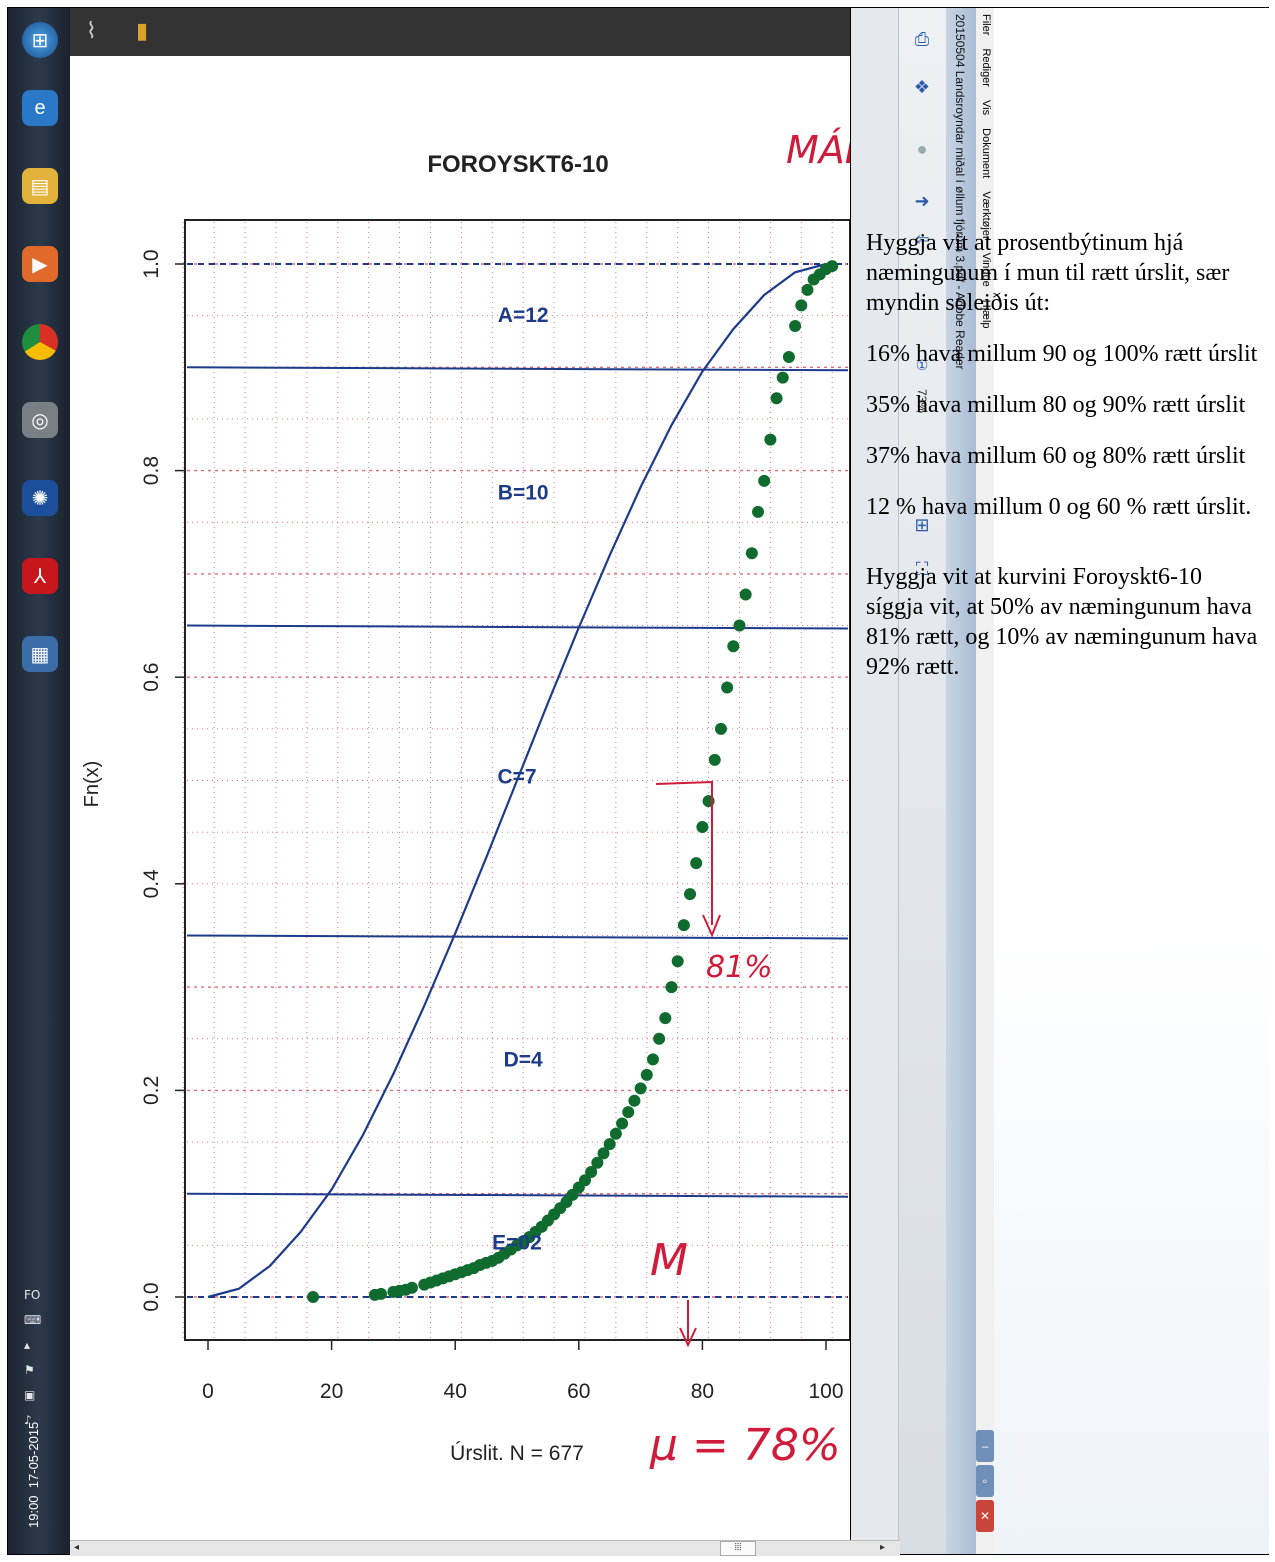 This screenshot has height=1562, width=1275. What do you see at coordinates (985, 1446) in the screenshot?
I see `minimize-button: –` at bounding box center [985, 1446].